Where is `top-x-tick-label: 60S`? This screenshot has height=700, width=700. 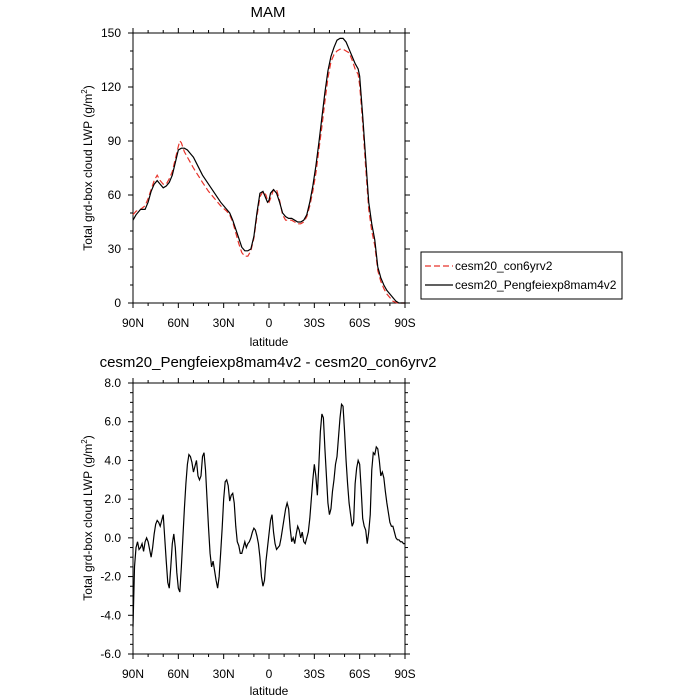 top-x-tick-label: 60S is located at coordinates (359, 323).